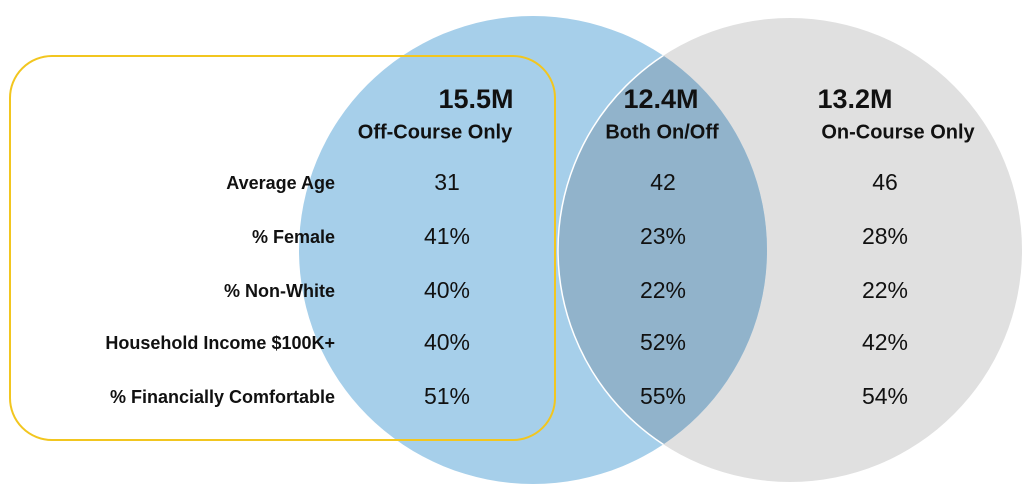 The height and width of the screenshot is (489, 1025). Describe the element at coordinates (293, 237) in the screenshot. I see `row-label: % Female` at that location.